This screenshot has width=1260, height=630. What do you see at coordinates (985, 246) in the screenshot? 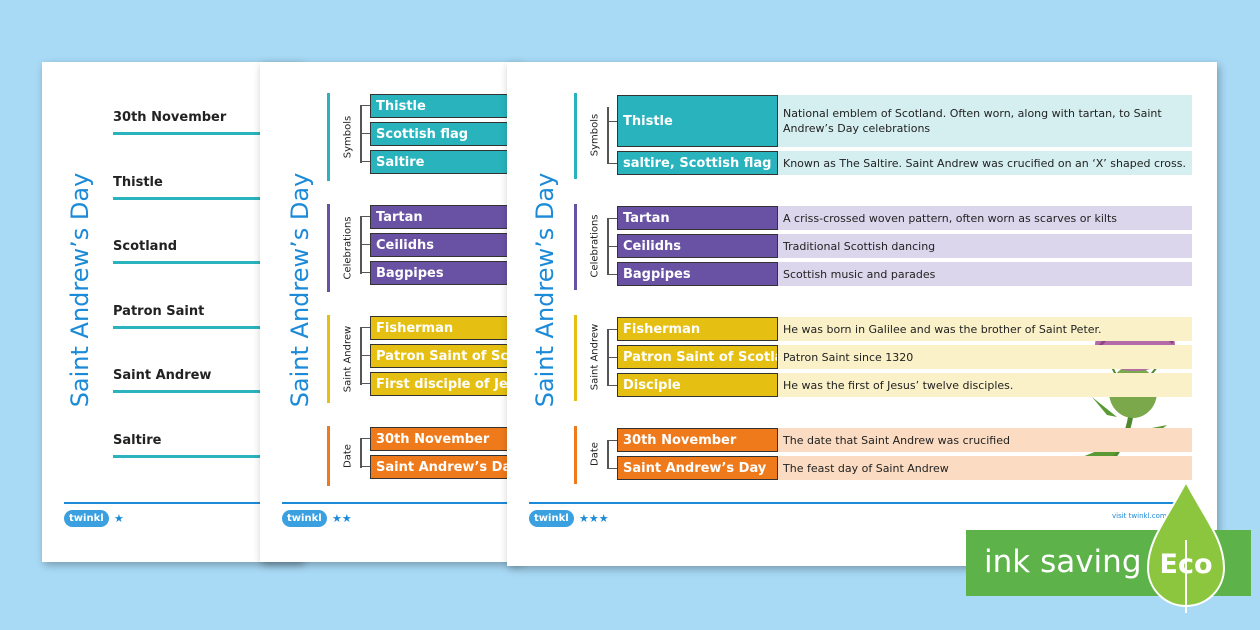
I see `definition-box: Traditional Scottish dancing` at bounding box center [985, 246].